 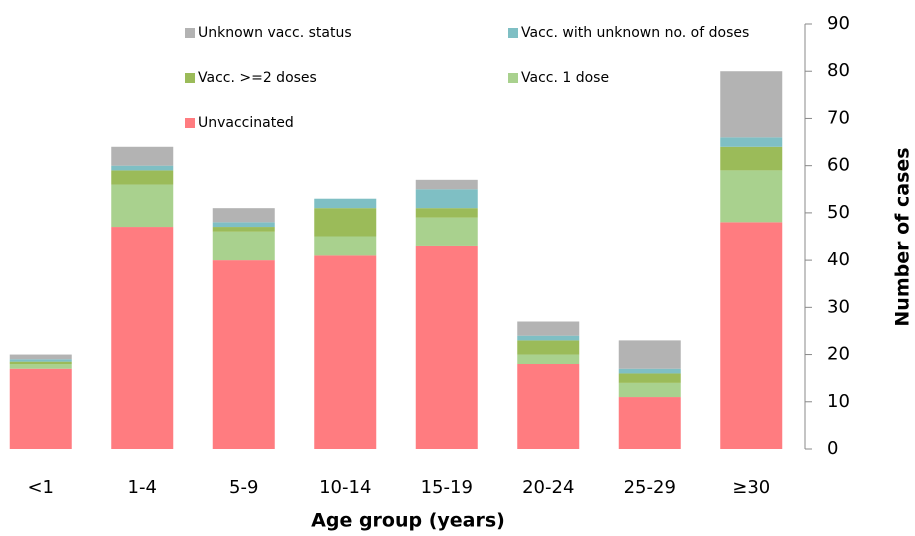 I want to click on y-tick-label: 90, so click(x=838, y=23).